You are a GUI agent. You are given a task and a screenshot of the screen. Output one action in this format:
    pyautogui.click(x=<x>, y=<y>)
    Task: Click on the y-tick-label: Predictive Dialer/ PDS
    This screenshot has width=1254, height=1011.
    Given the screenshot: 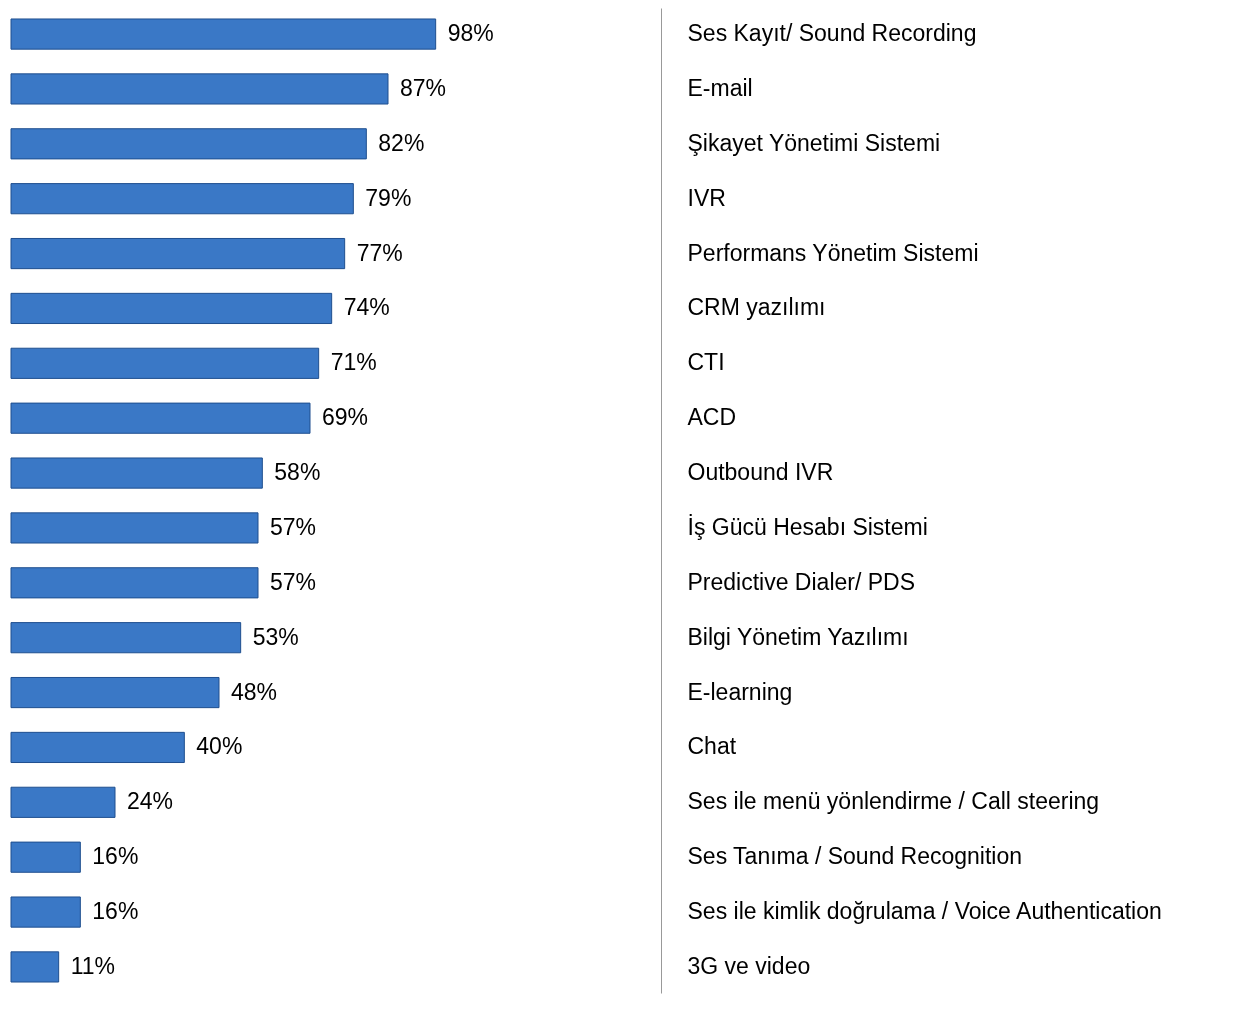 What is the action you would take?
    pyautogui.click(x=801, y=581)
    